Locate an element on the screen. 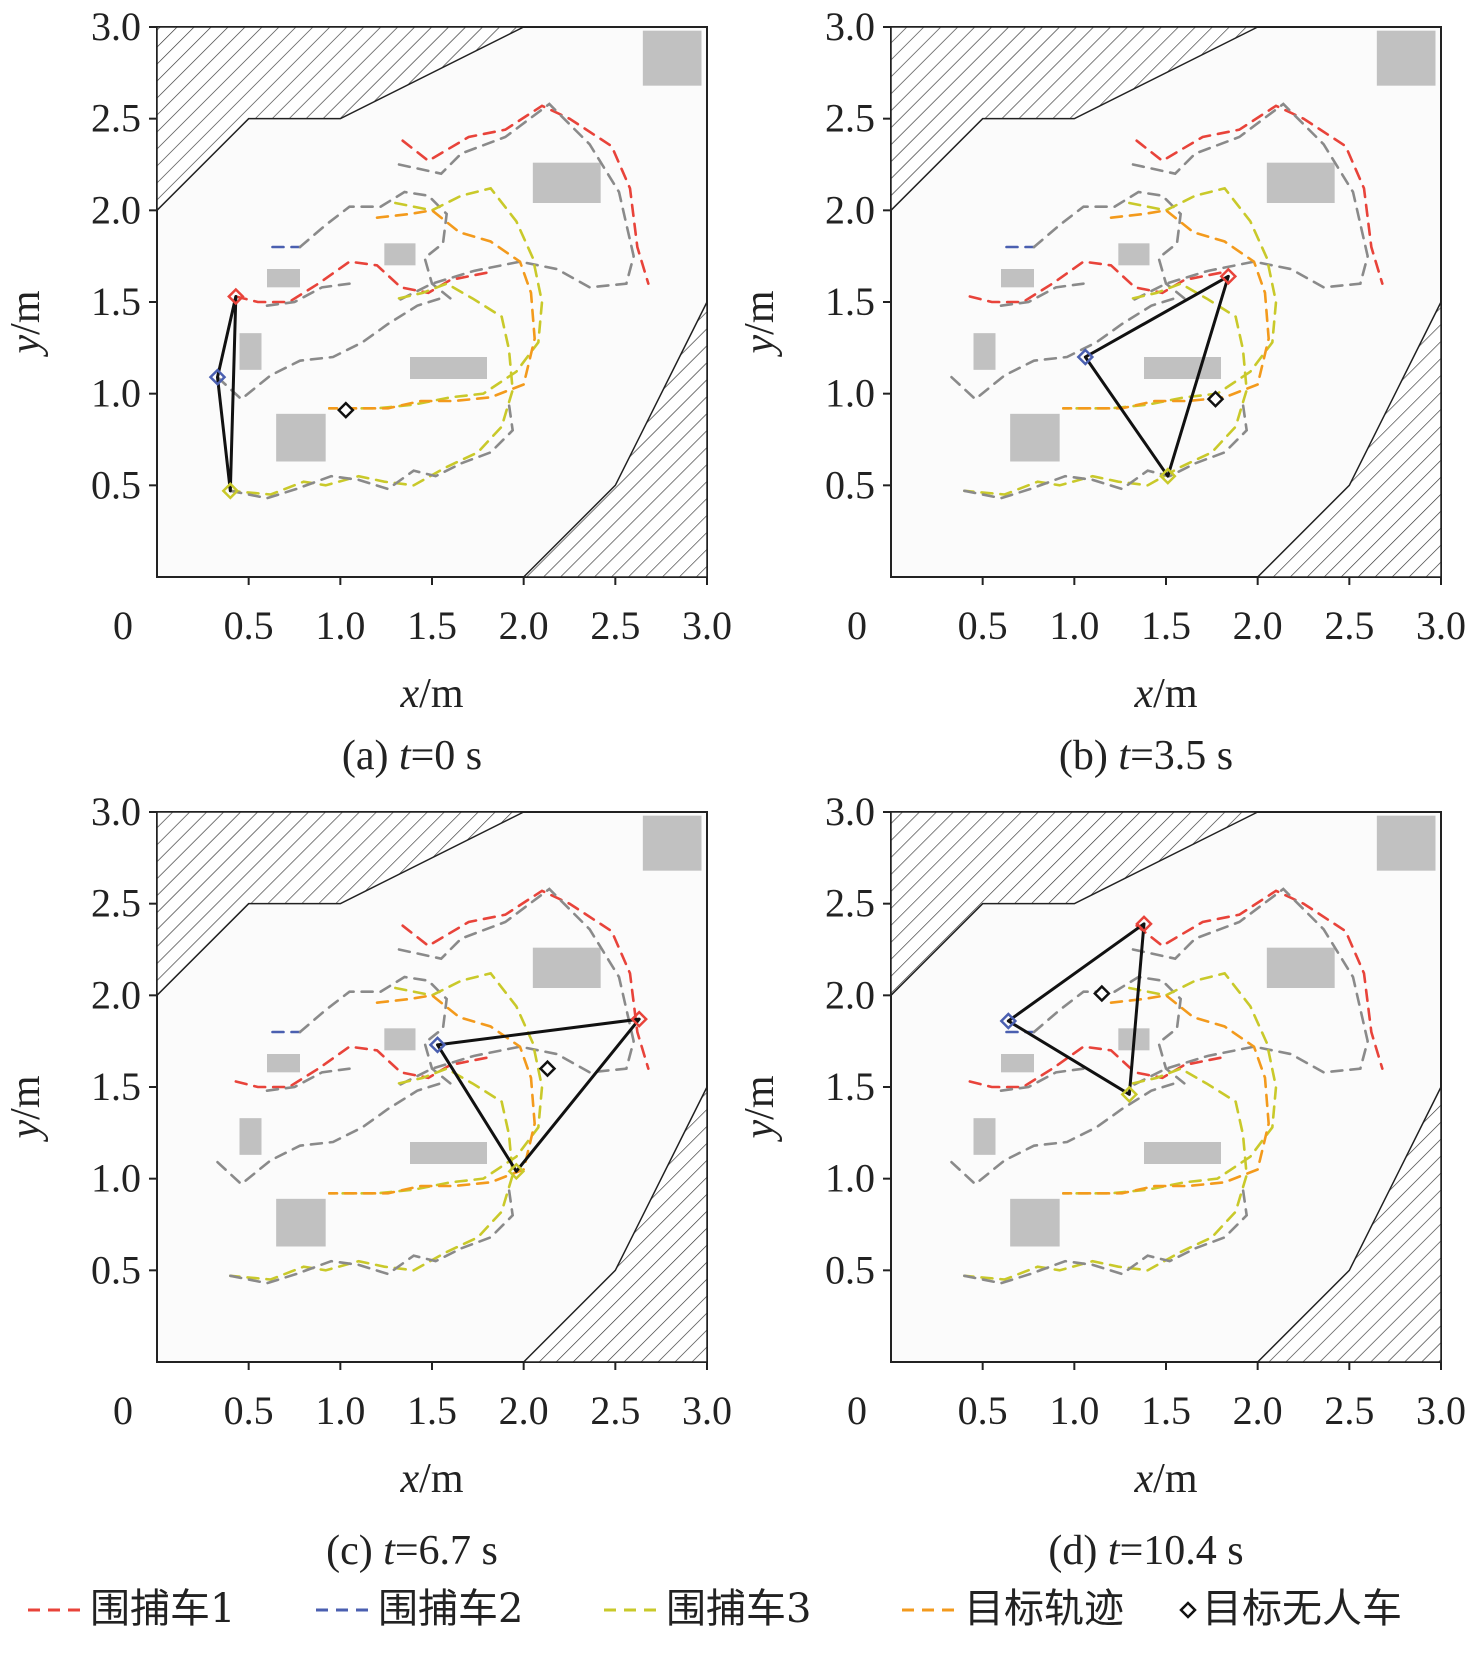 Image resolution: width=1476 pixels, height=1658 pixels. panel-caption: (a) t=0 s is located at coordinates (412, 756).